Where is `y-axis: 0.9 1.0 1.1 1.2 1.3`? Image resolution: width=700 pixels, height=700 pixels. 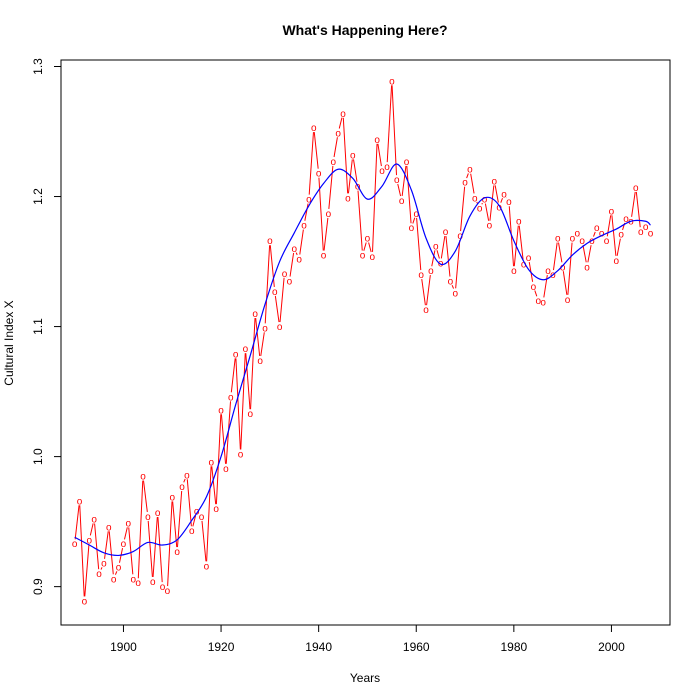 y-axis: 0.9 1.0 1.1 1.2 1.3 is located at coordinates (46, 326).